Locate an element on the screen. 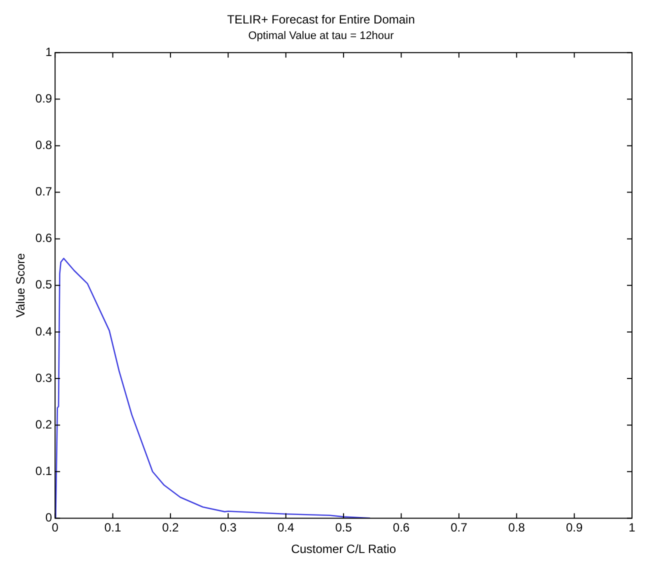 This screenshot has width=657, height=566. y-tick-label: 0 is located at coordinates (48, 517).